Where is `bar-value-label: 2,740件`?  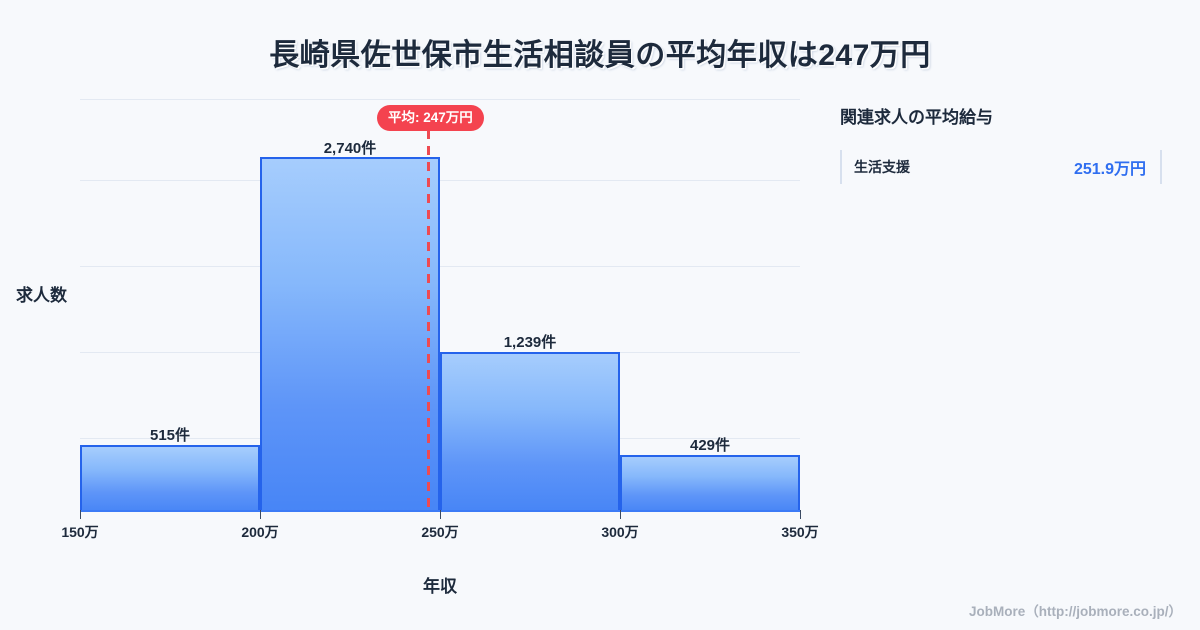
bar-value-label: 2,740件 is located at coordinates (350, 148).